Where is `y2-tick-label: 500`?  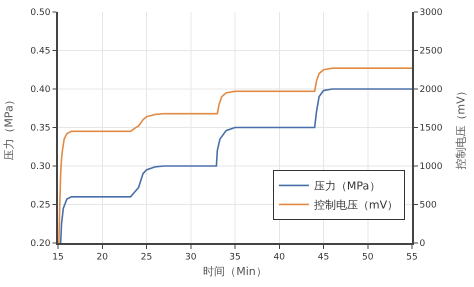 y2-tick-label: 500 is located at coordinates (428, 205).